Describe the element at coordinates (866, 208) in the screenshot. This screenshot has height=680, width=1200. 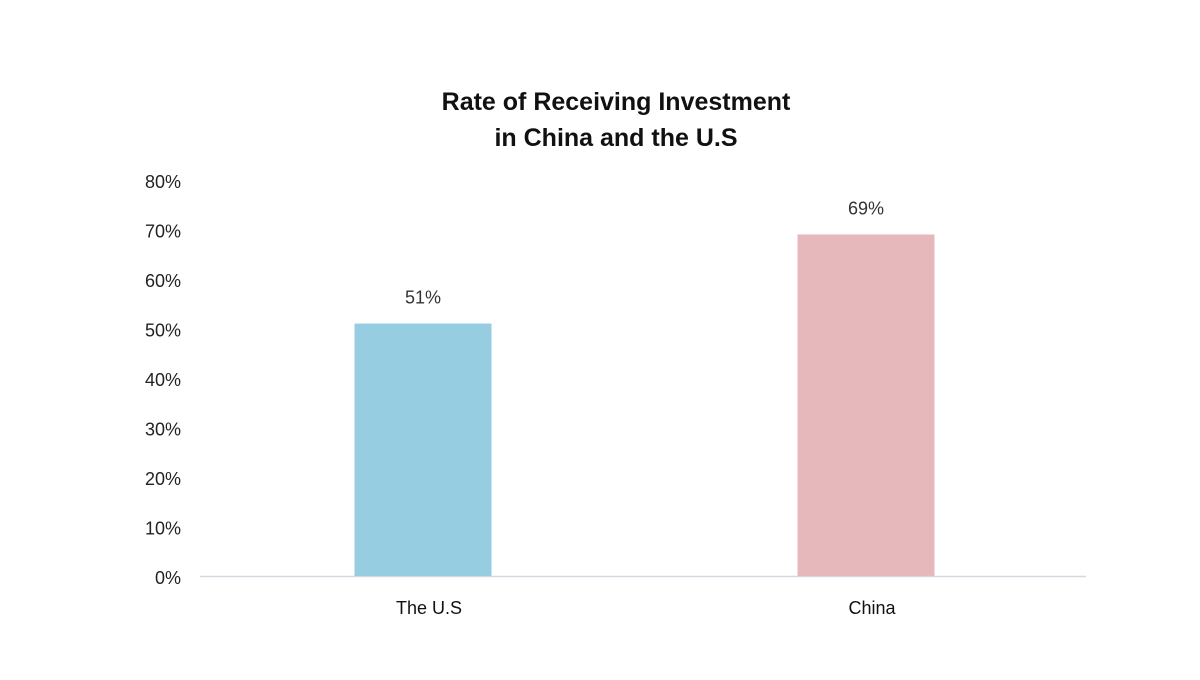
I see `bar-value-label: 69%` at that location.